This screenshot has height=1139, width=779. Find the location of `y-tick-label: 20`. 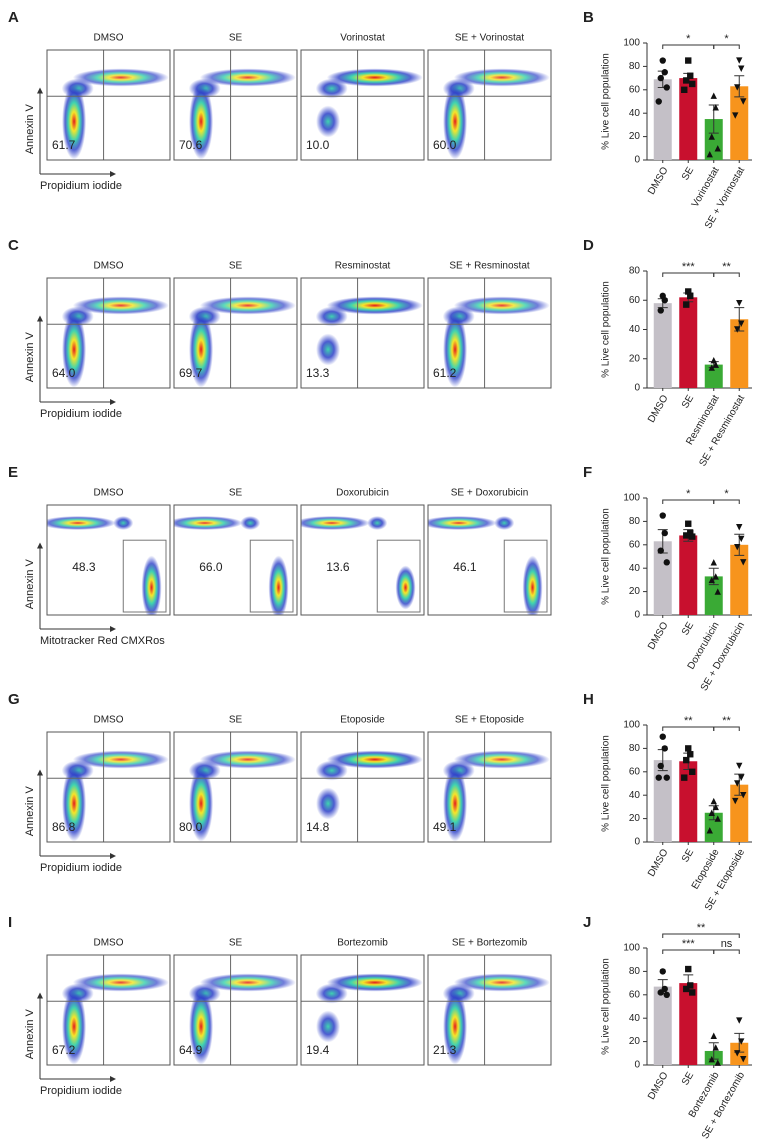

y-tick-label: 20 is located at coordinates (635, 1041).